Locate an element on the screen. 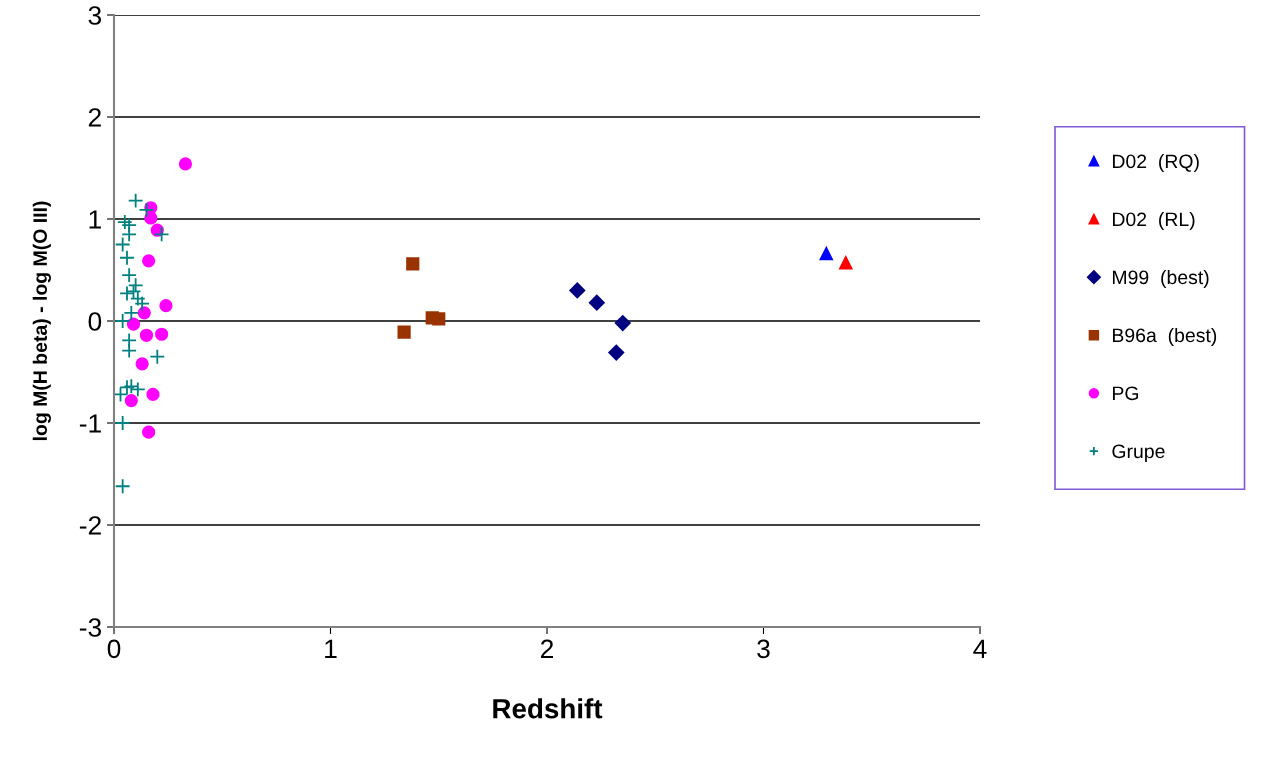 Image resolution: width=1271 pixels, height=767 pixels. x-tick-label: 3 is located at coordinates (763, 649).